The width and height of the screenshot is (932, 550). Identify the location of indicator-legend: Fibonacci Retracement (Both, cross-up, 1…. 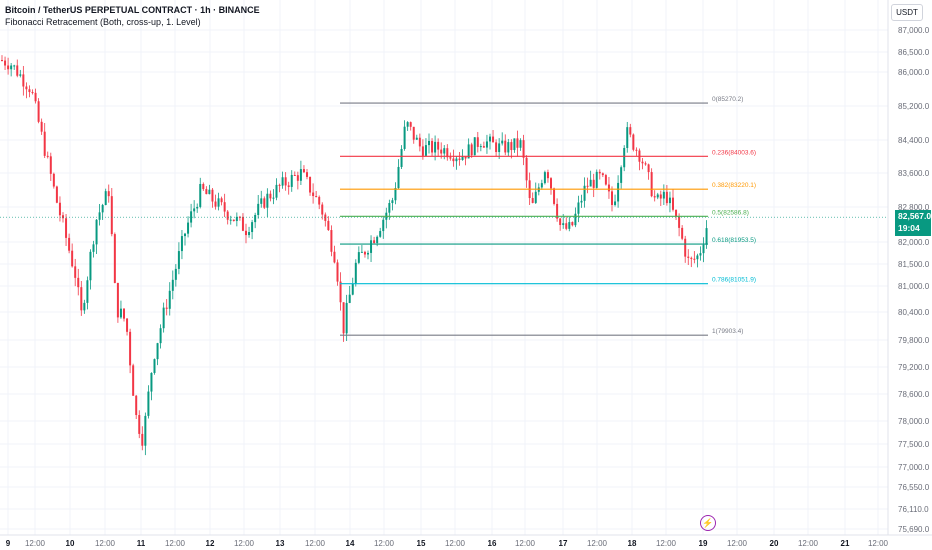
(103, 22).